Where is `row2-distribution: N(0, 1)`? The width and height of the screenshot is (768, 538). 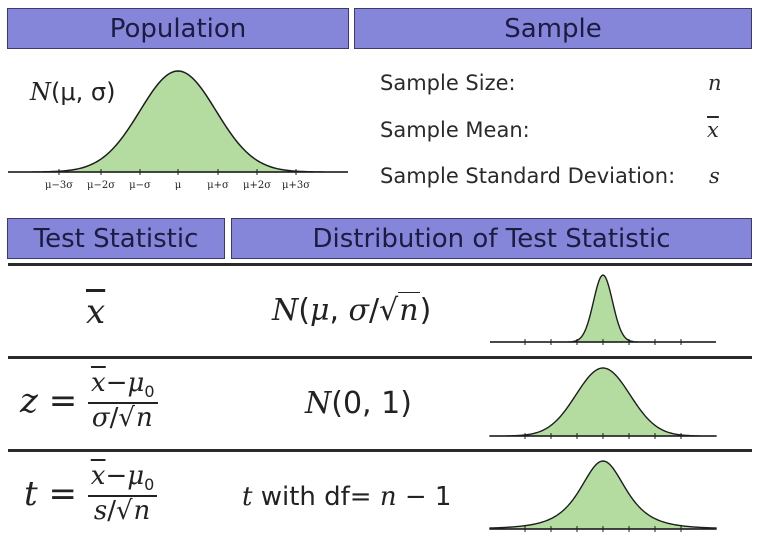
row2-distribution: N(0, 1) is located at coordinates (358, 403).